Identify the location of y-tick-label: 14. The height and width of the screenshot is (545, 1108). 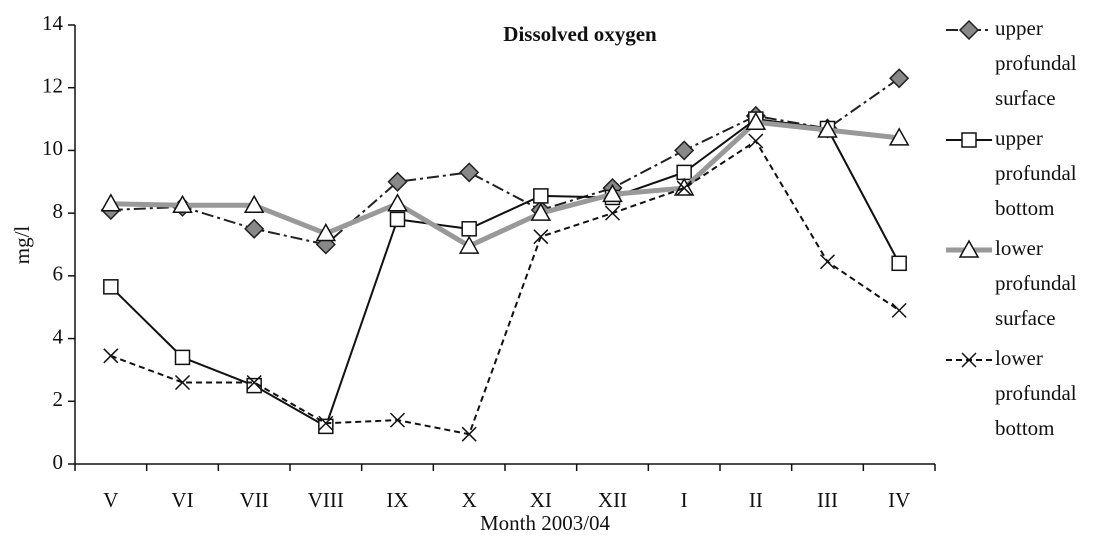
(53, 23).